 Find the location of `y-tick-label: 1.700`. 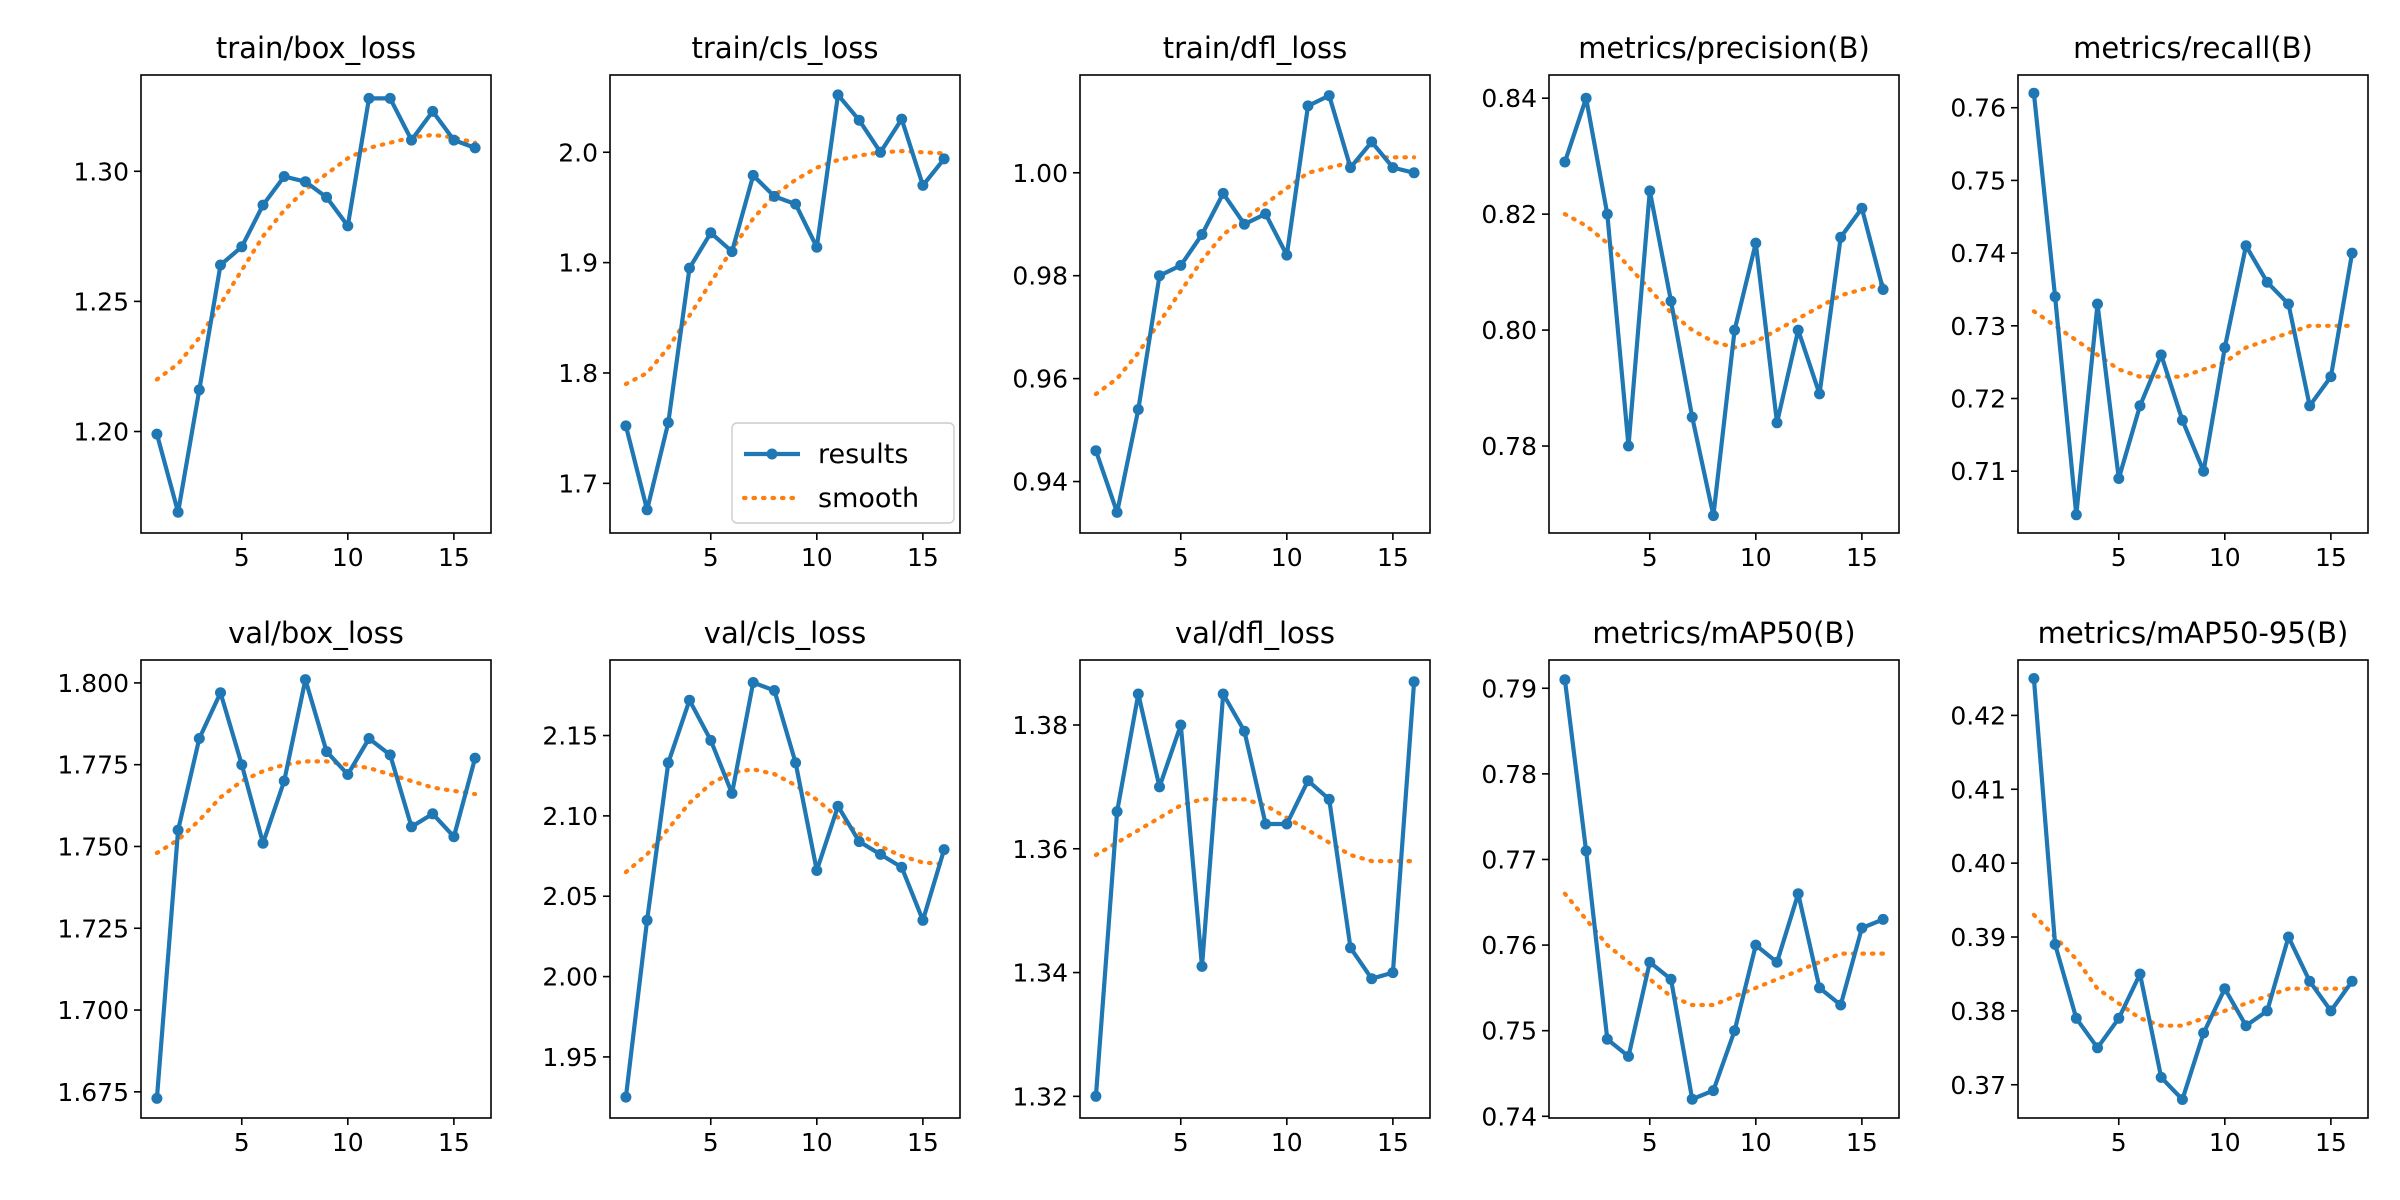

y-tick-label: 1.700 is located at coordinates (93, 1010).